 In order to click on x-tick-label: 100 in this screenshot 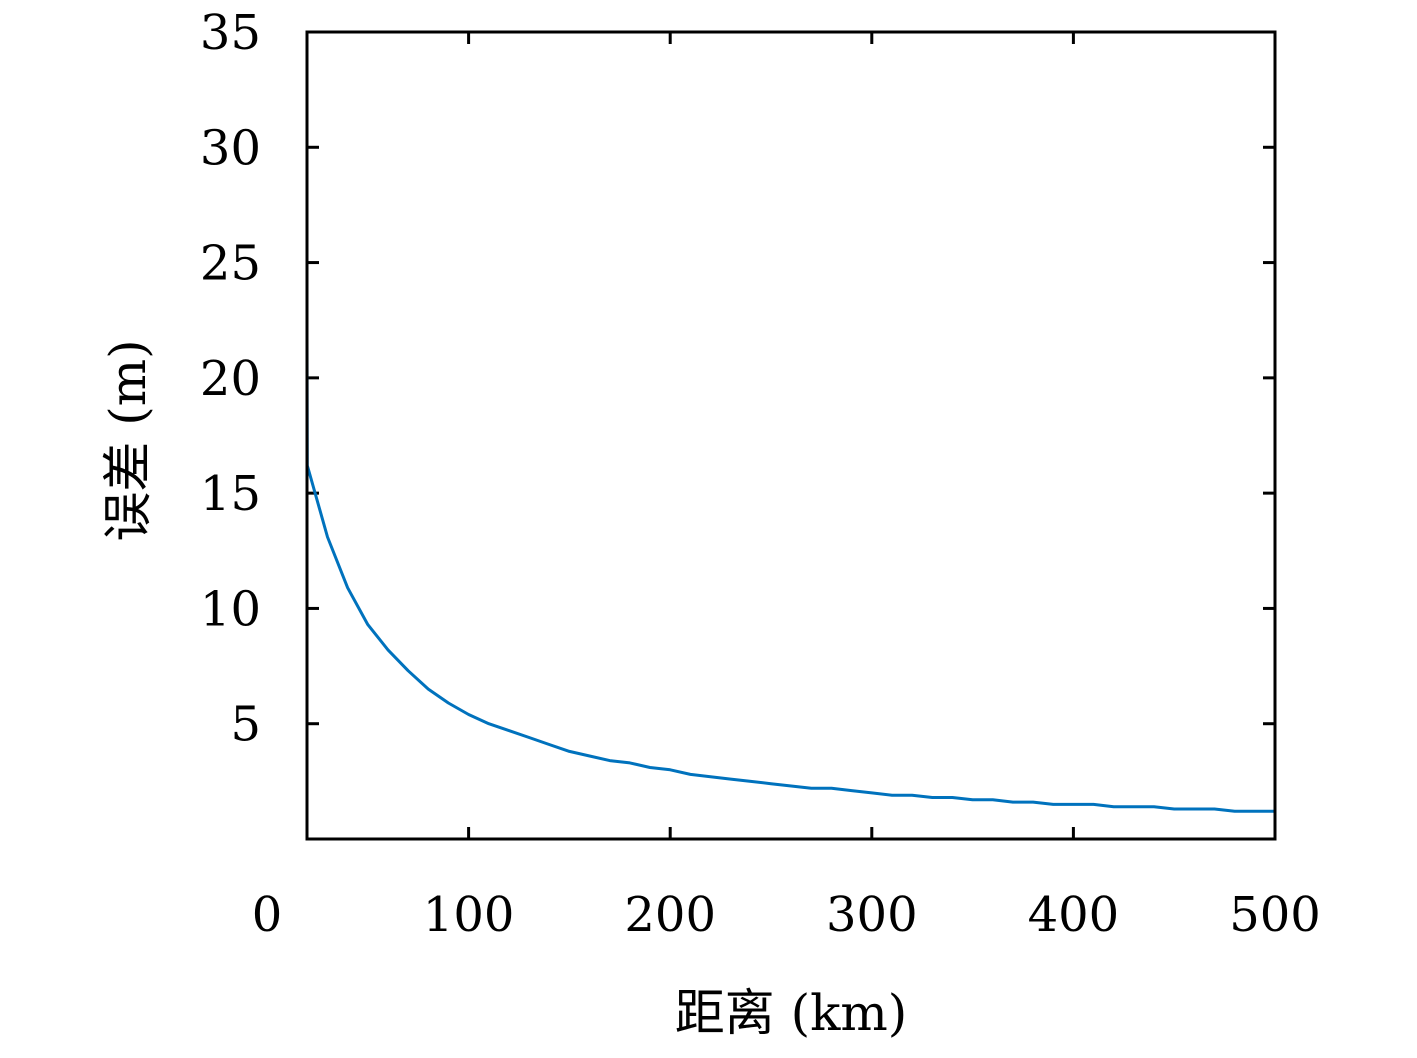, I will do `click(469, 915)`.